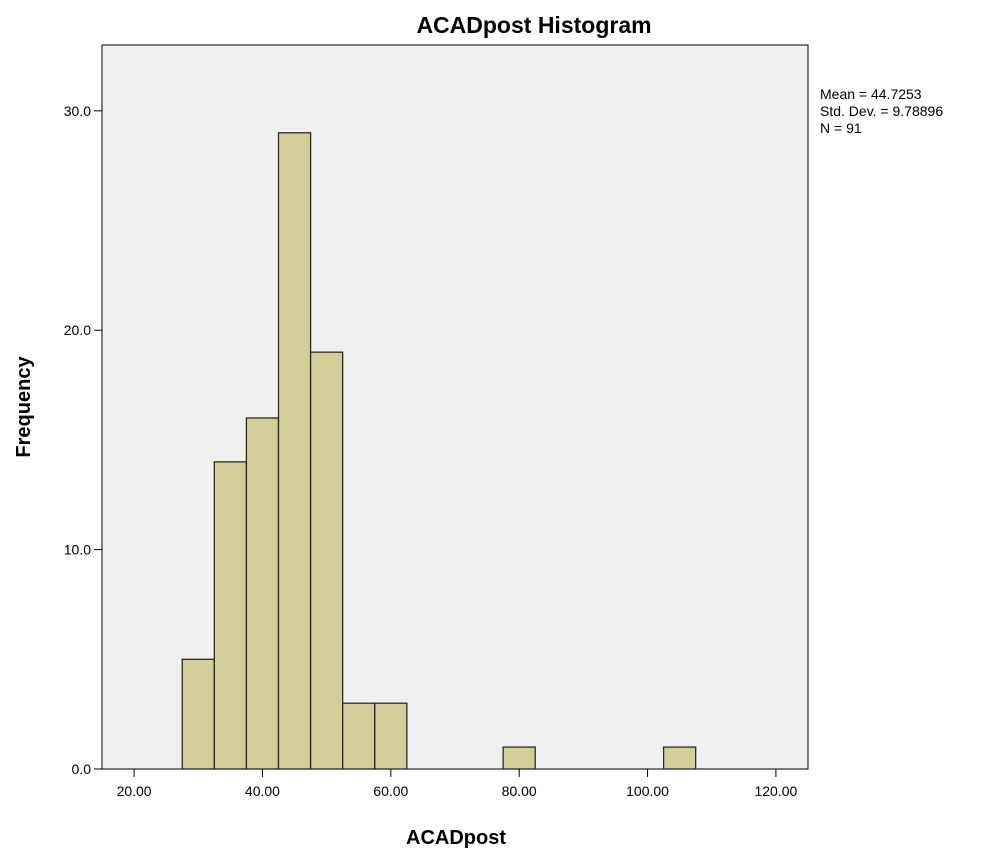 This screenshot has height=854, width=995. I want to click on stats-std-dev: Std. Dev. = 9.78896, so click(881, 111).